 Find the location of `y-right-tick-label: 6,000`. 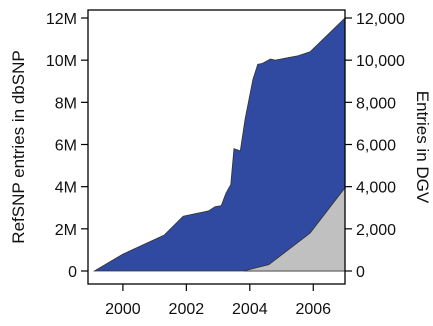

y-right-tick-label: 6,000 is located at coordinates (376, 146).